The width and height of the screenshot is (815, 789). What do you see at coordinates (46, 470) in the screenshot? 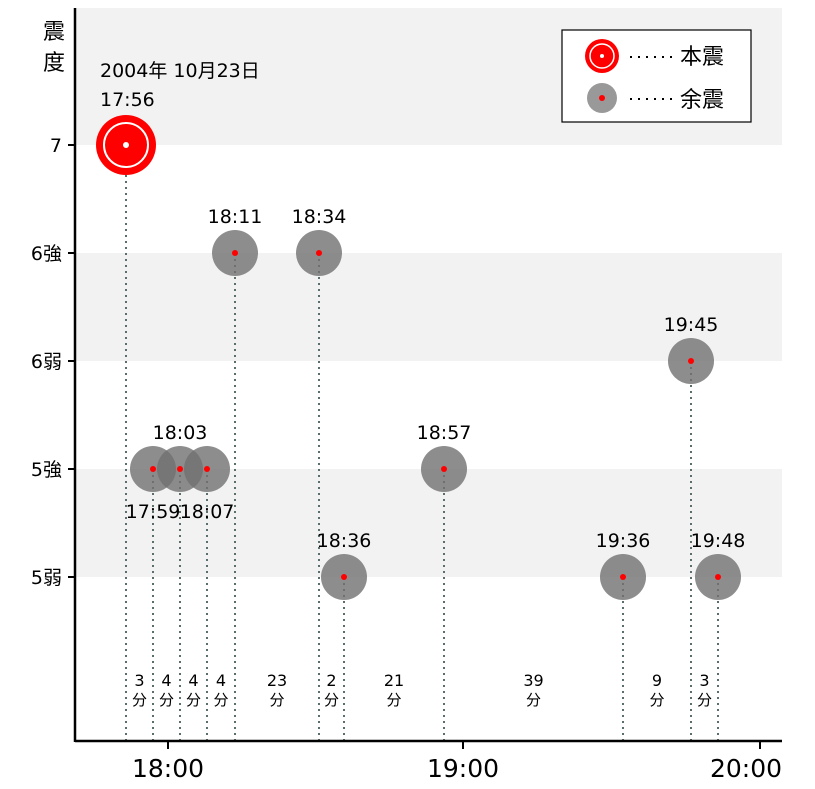
I see `y-tick-label: 5強` at bounding box center [46, 470].